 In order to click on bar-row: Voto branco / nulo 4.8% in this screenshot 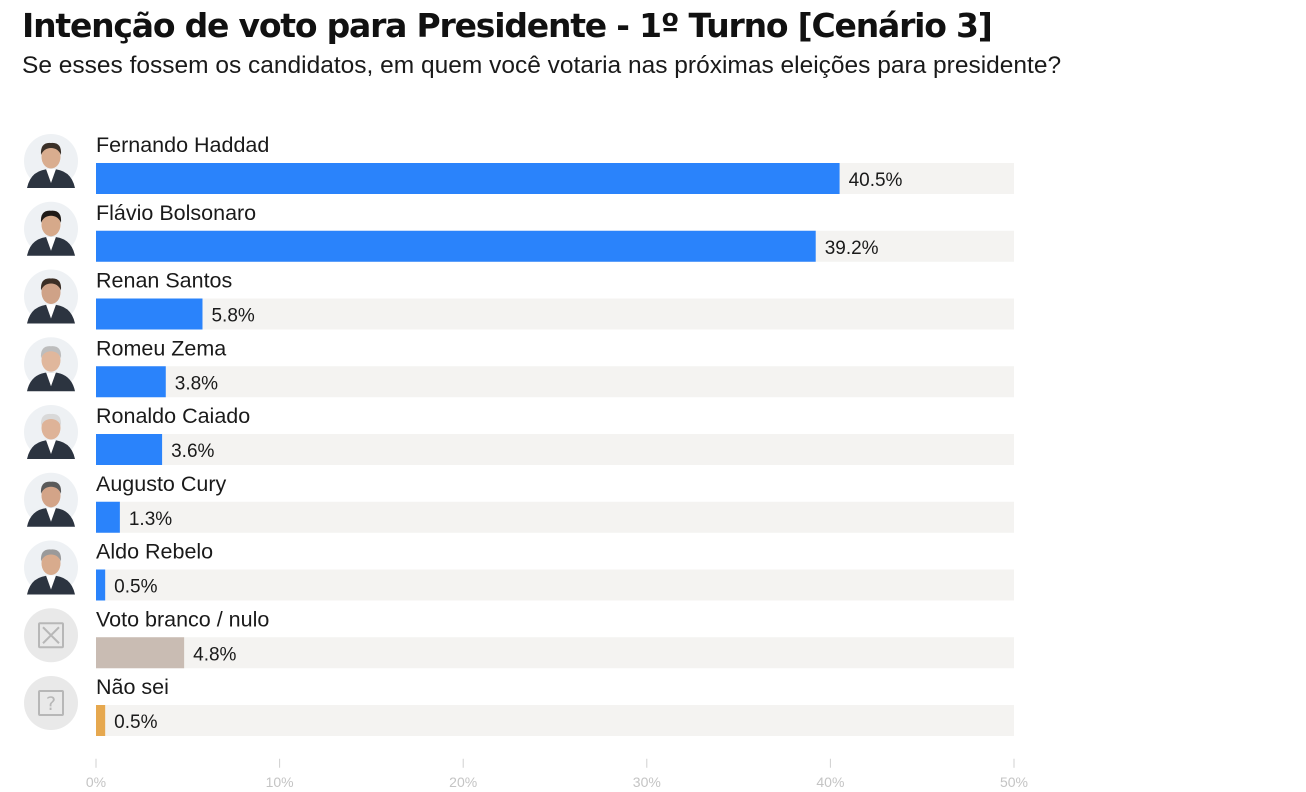, I will do `click(519, 638)`.